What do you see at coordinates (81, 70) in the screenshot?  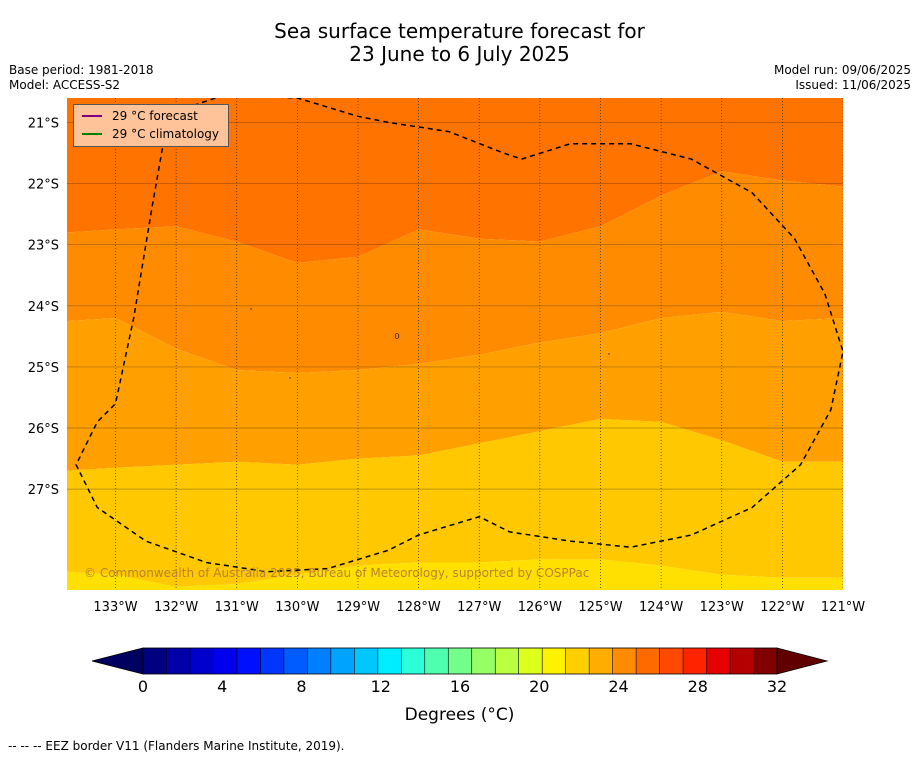 I see `base-period-label: Base period: 1981-2018` at bounding box center [81, 70].